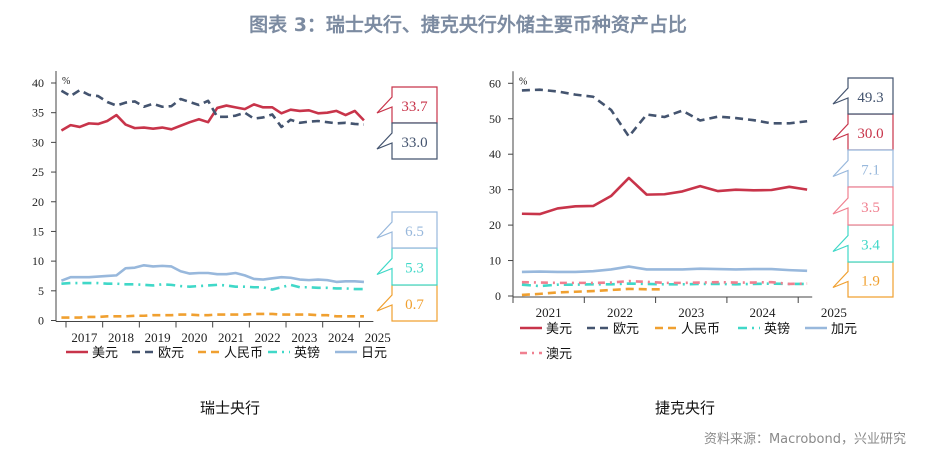 The image size is (936, 454). I want to click on callout-value-英镑: 5.3, so click(414, 269).